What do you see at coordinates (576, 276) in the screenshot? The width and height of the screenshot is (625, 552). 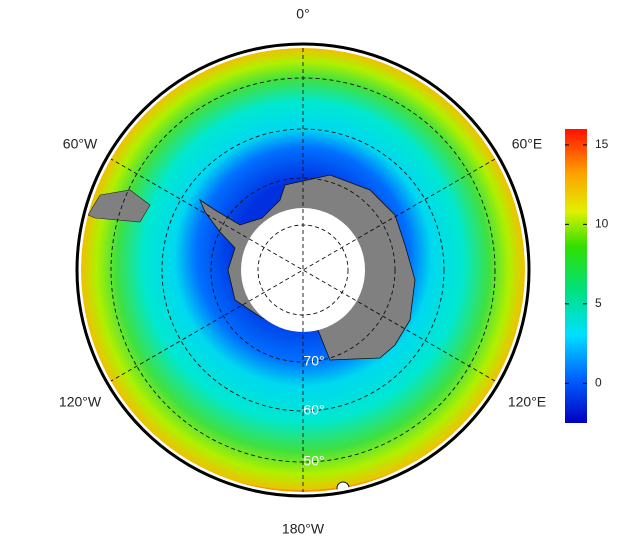 I see `colorbar` at bounding box center [576, 276].